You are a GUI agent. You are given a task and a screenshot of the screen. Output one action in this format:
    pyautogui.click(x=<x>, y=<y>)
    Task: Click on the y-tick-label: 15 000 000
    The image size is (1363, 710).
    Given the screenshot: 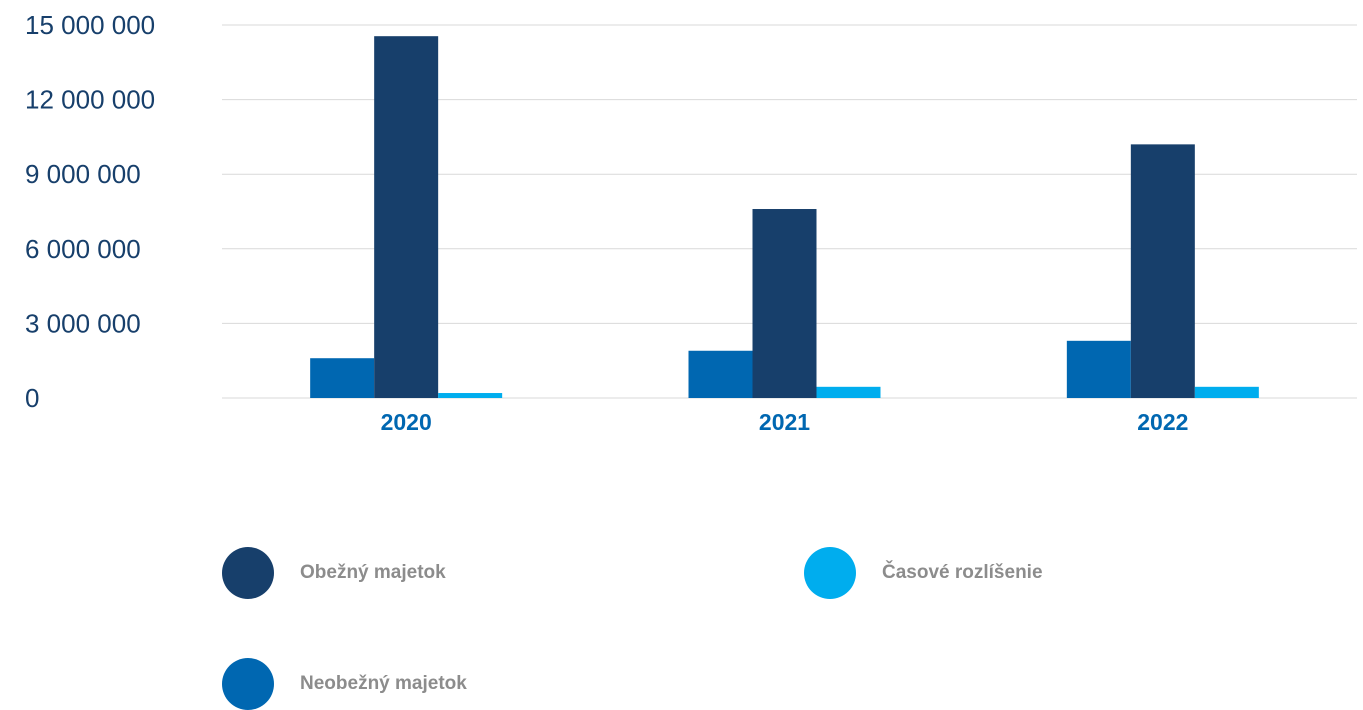 What is the action you would take?
    pyautogui.click(x=90, y=25)
    